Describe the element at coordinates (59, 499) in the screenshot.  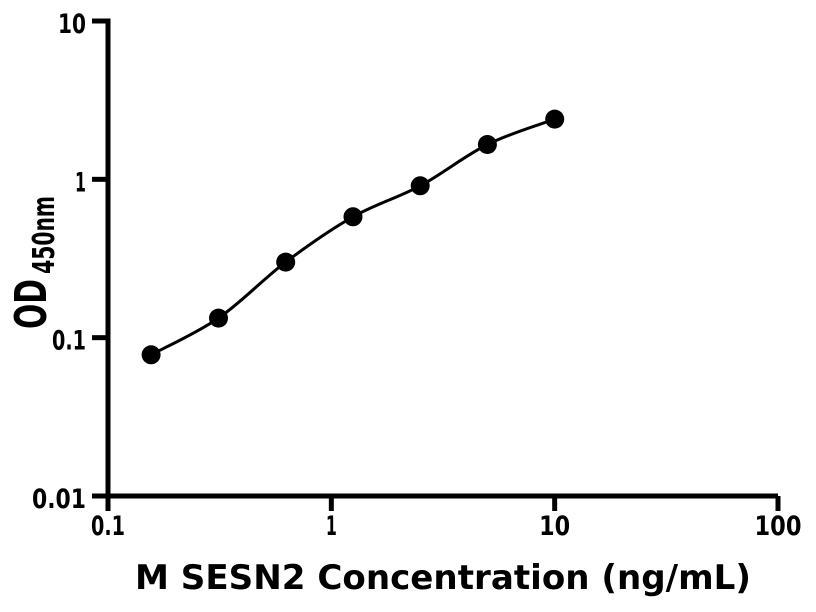
I see `y-tick-label: 0.01` at that location.